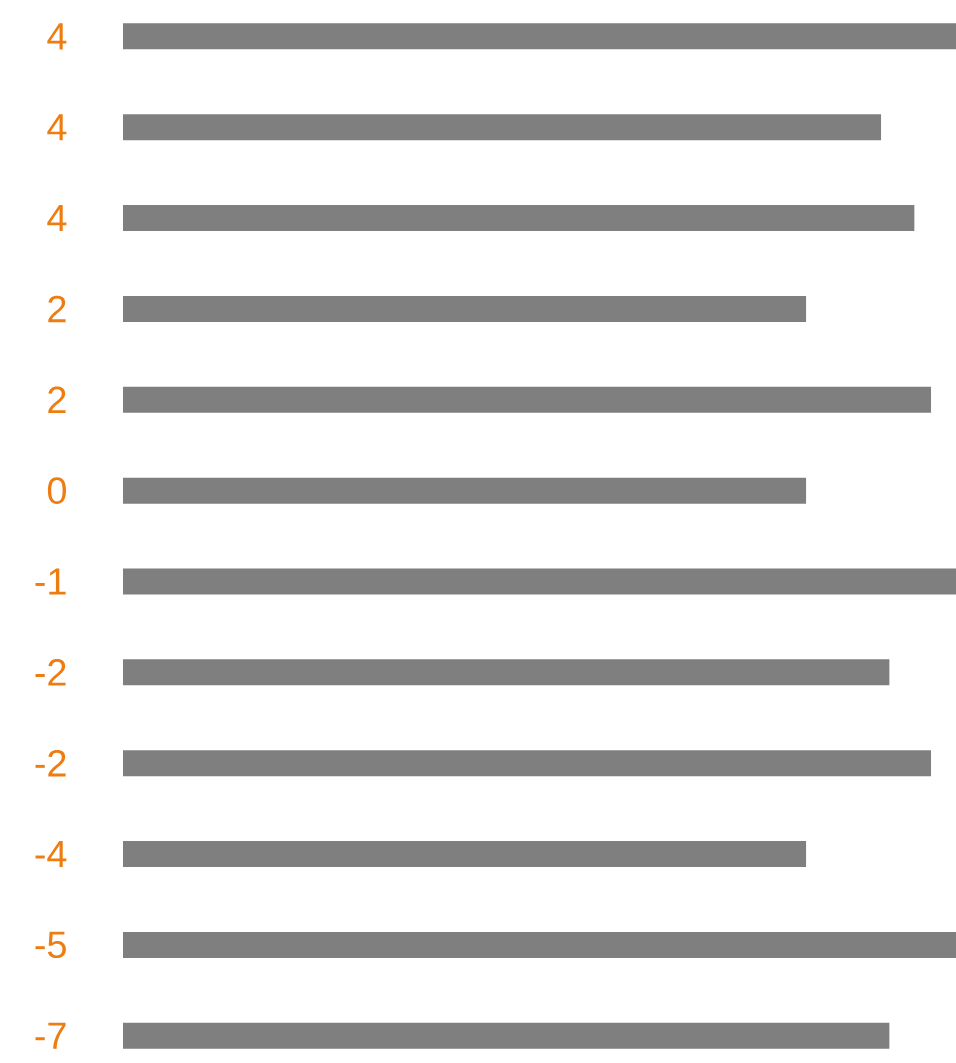 This screenshot has height=1063, width=956. I want to click on y-tick-label: -7, so click(50, 1035).